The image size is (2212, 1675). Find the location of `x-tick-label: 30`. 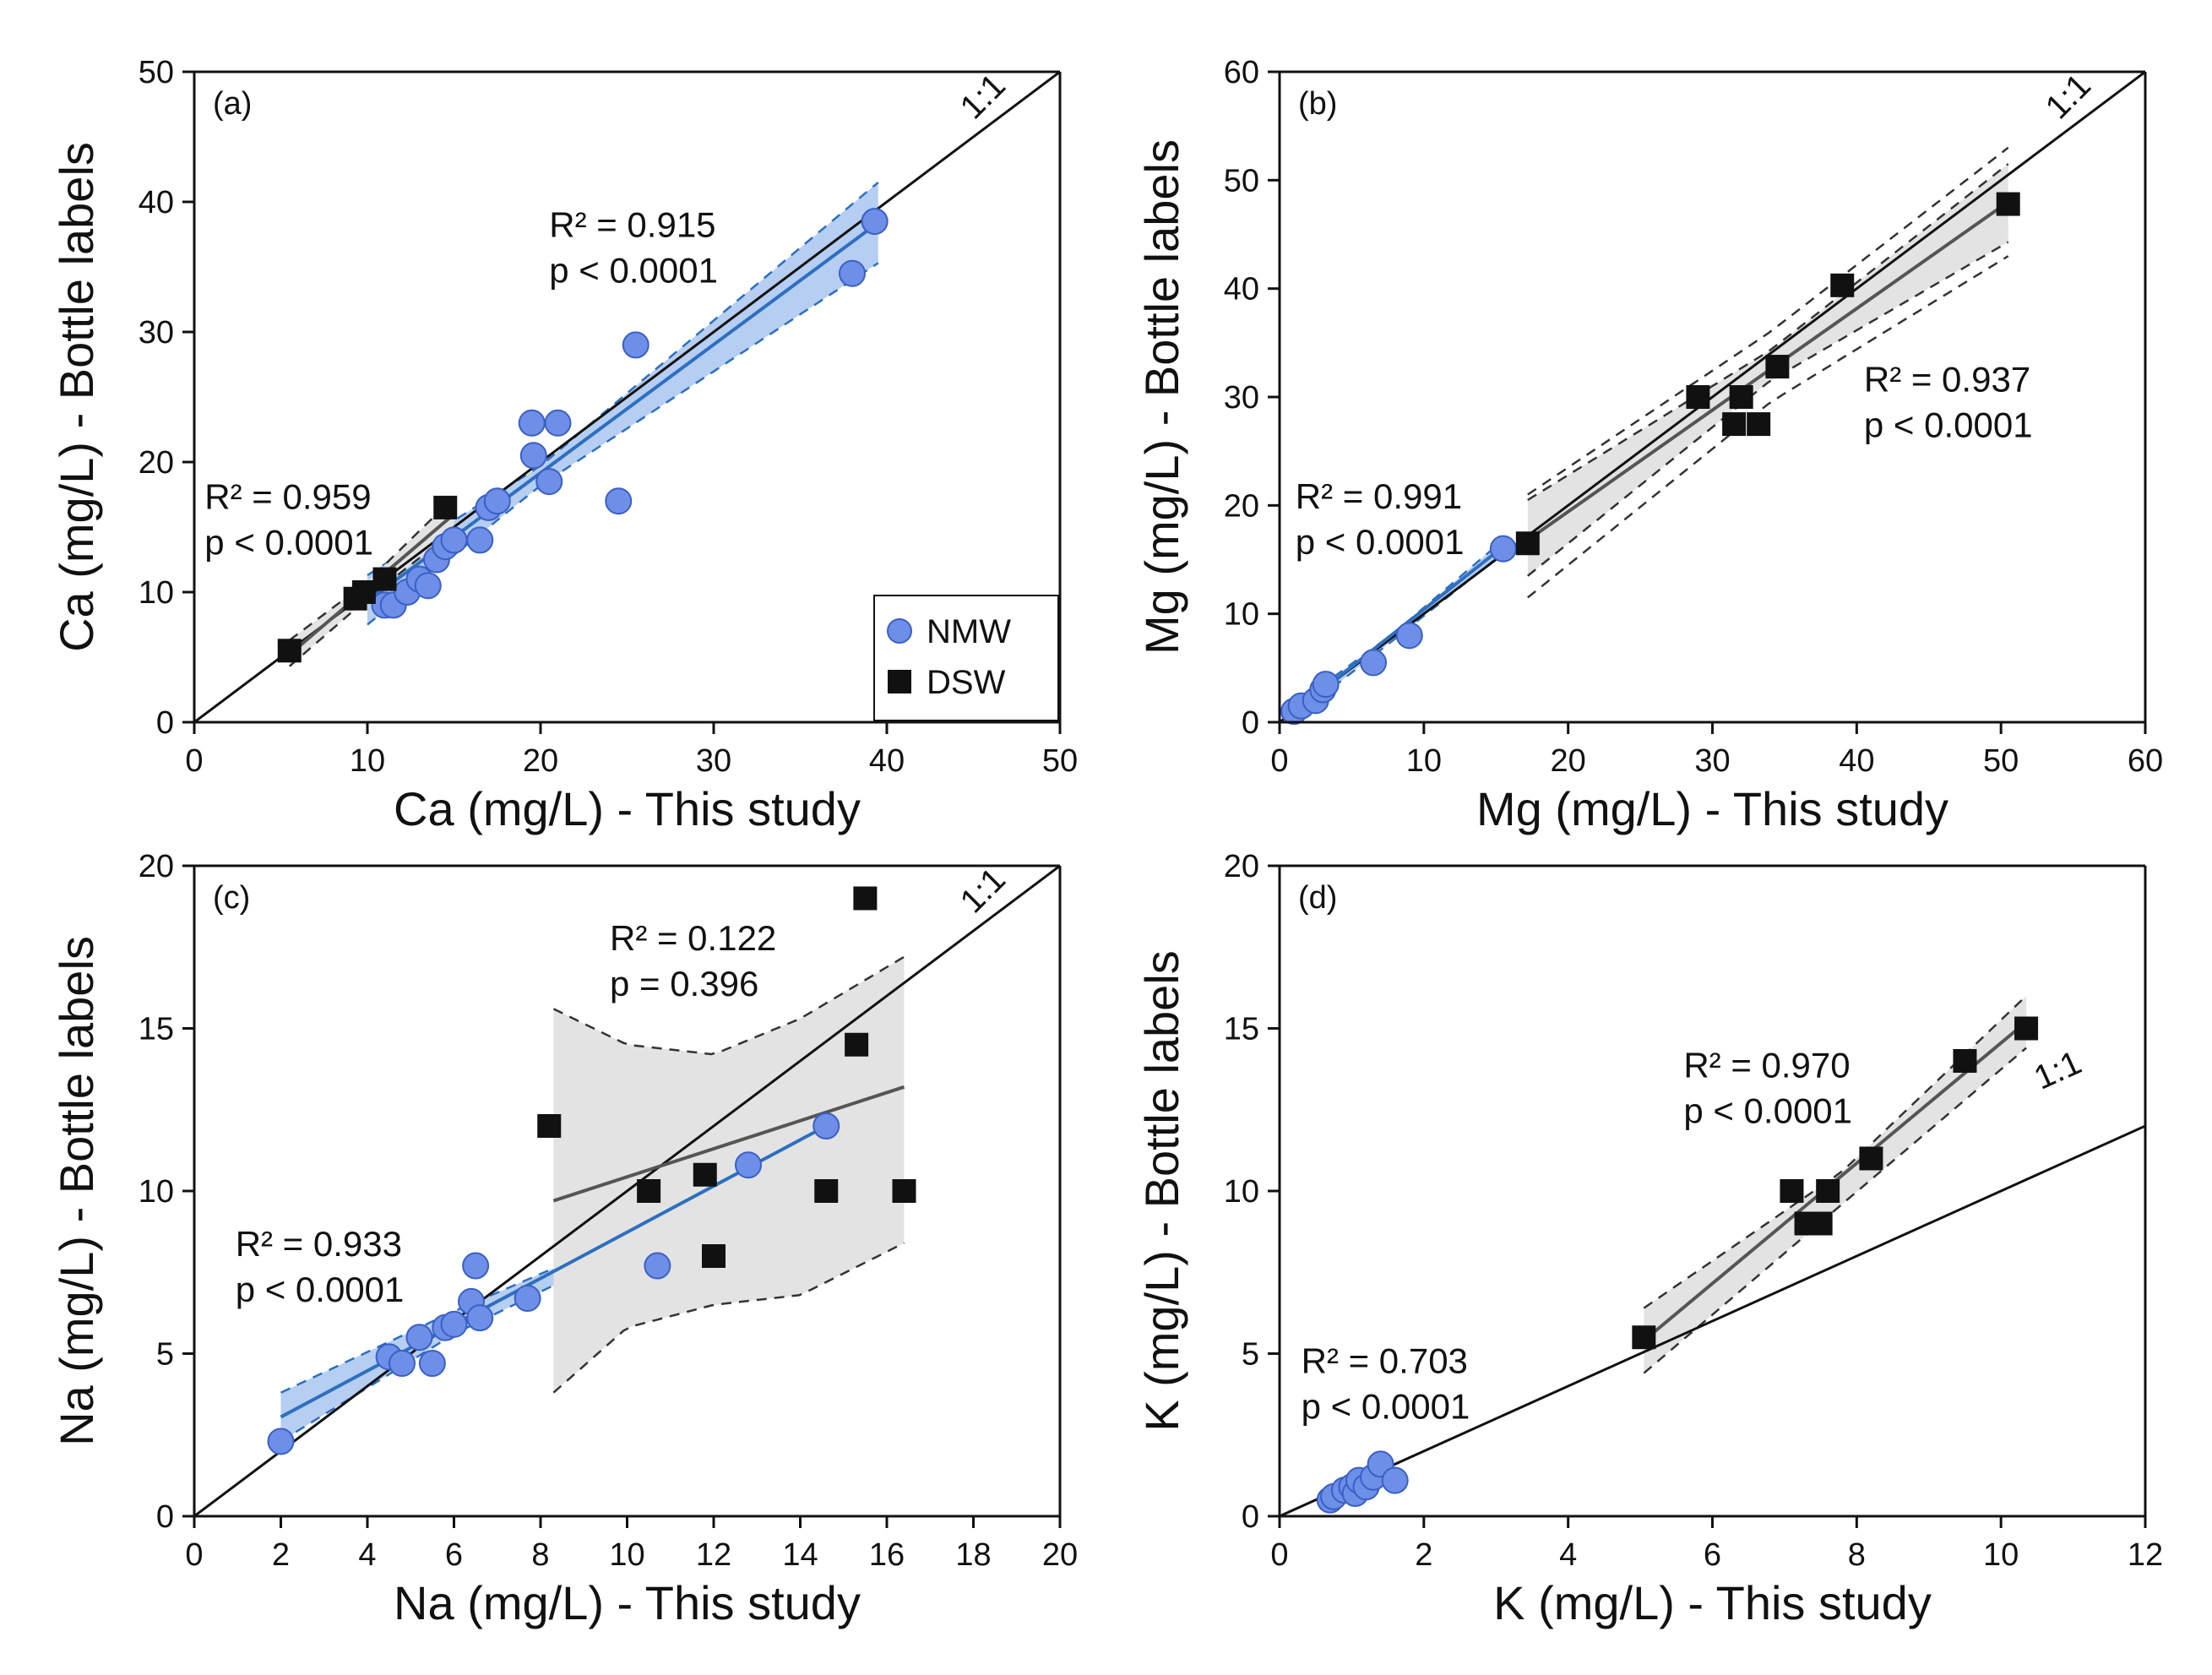

x-tick-label: 30 is located at coordinates (1712, 761).